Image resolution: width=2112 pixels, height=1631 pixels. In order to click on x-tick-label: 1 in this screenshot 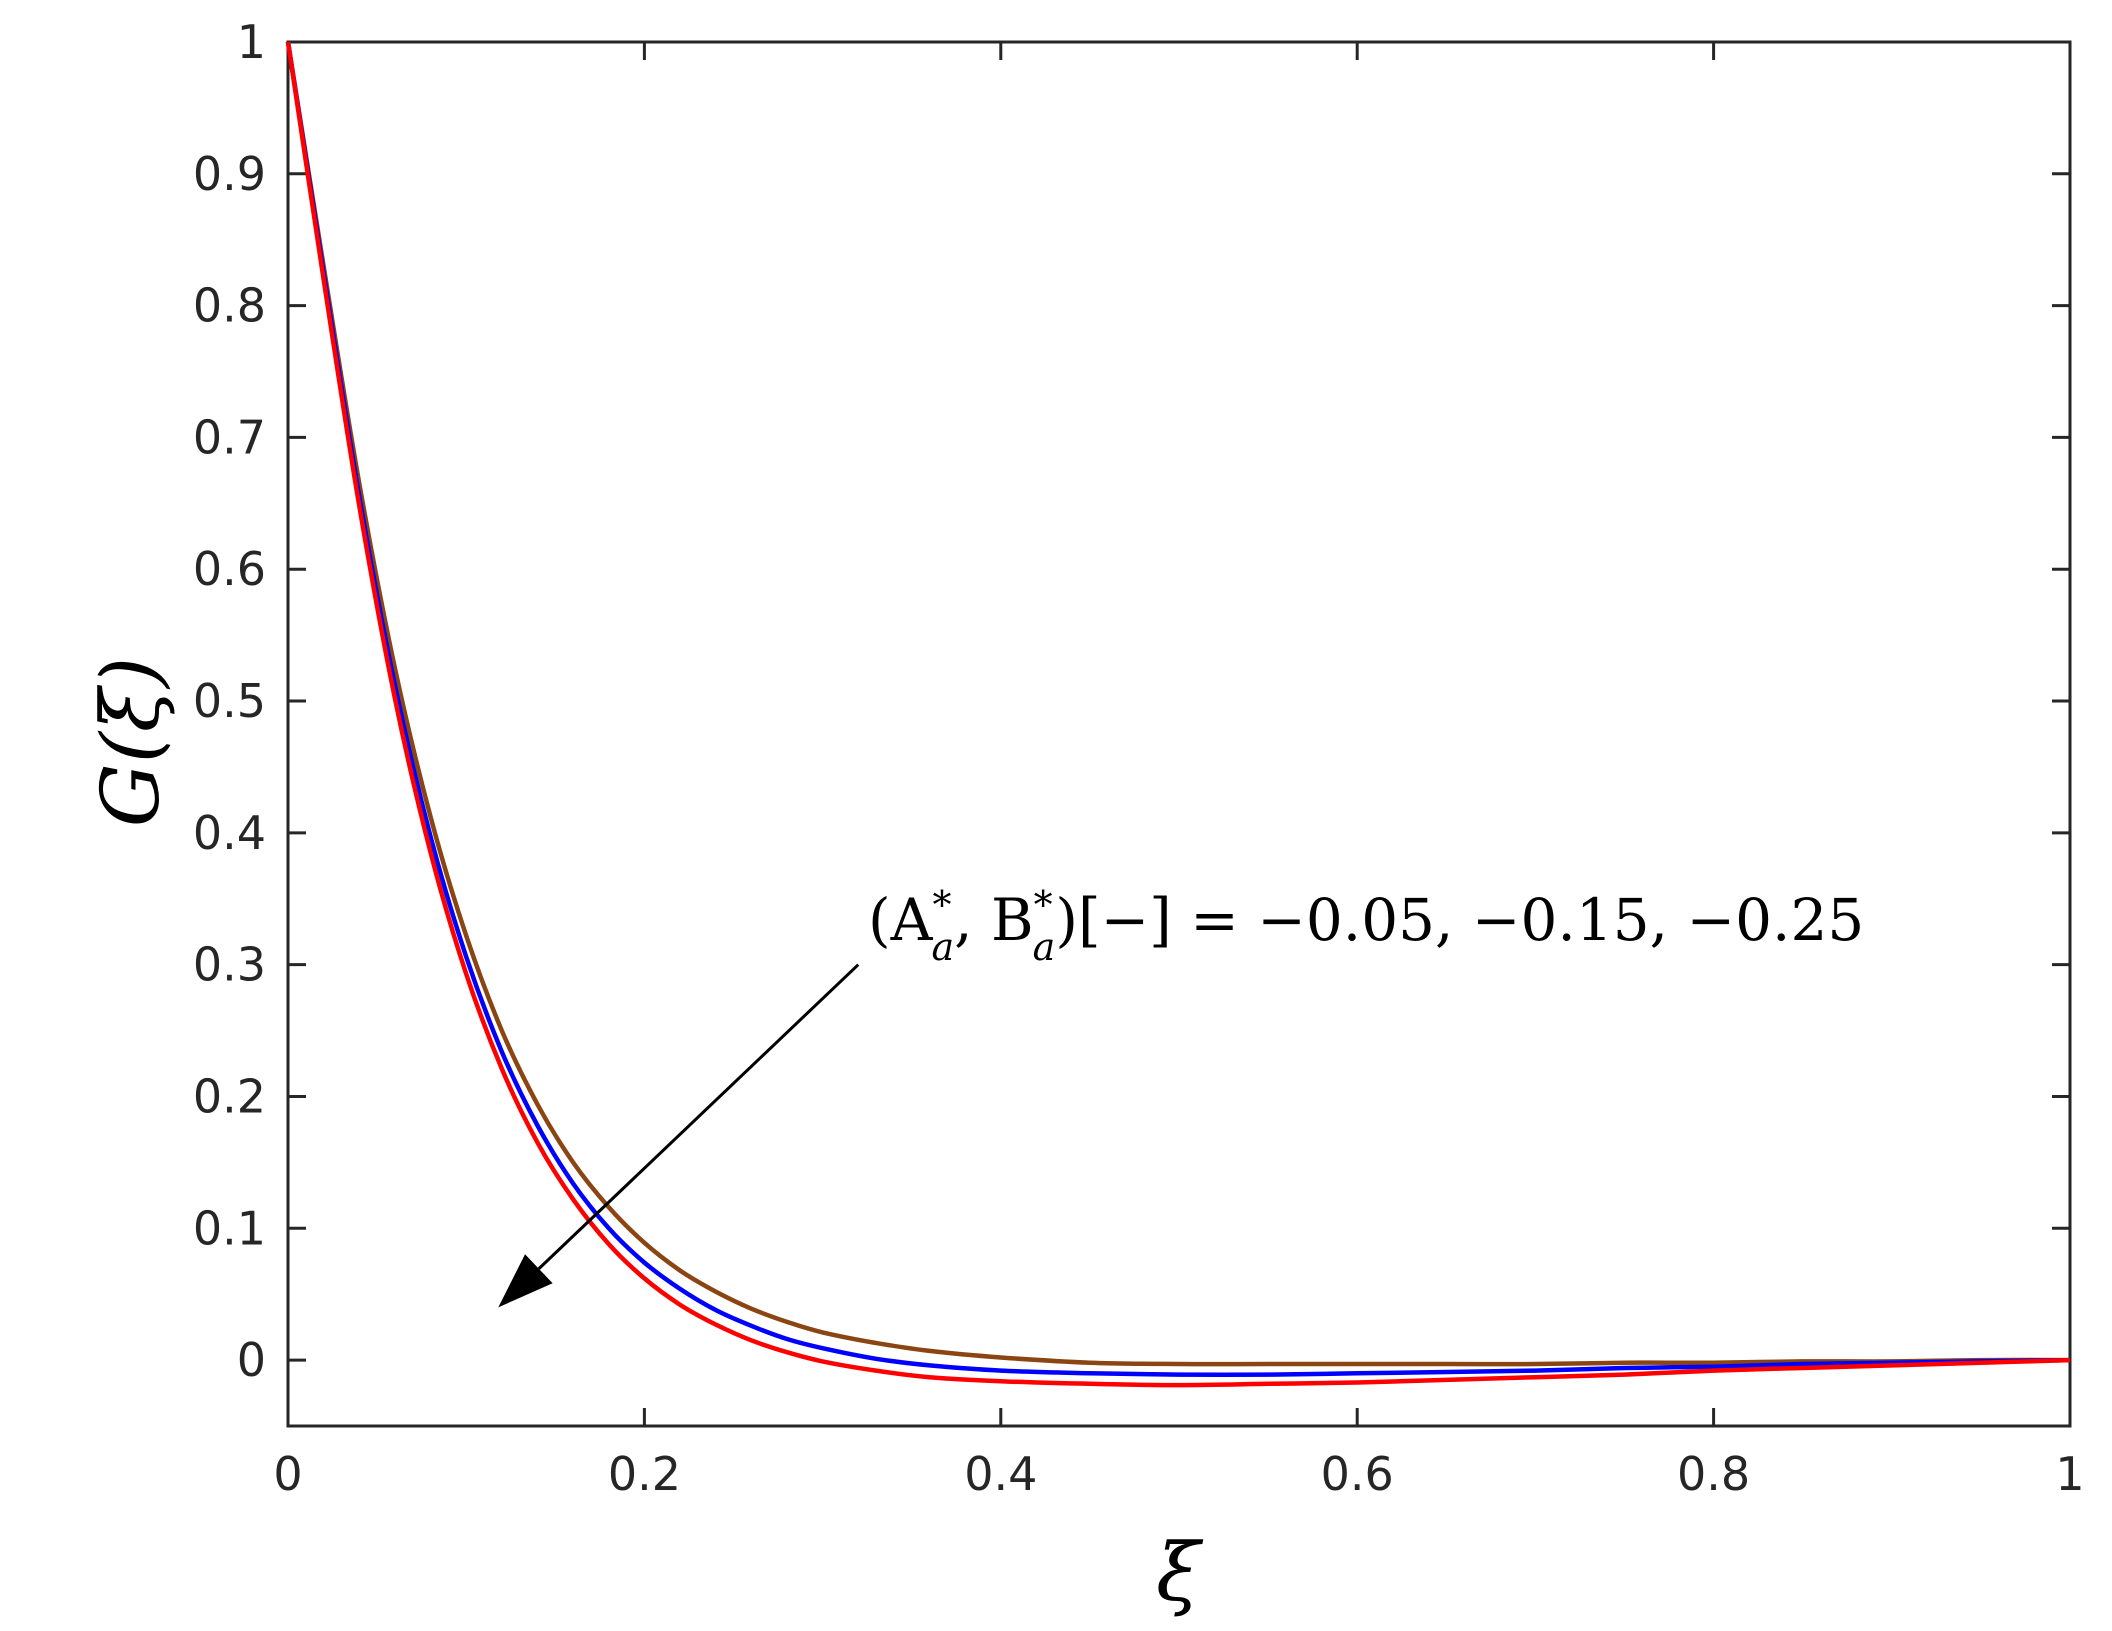, I will do `click(2069, 1474)`.